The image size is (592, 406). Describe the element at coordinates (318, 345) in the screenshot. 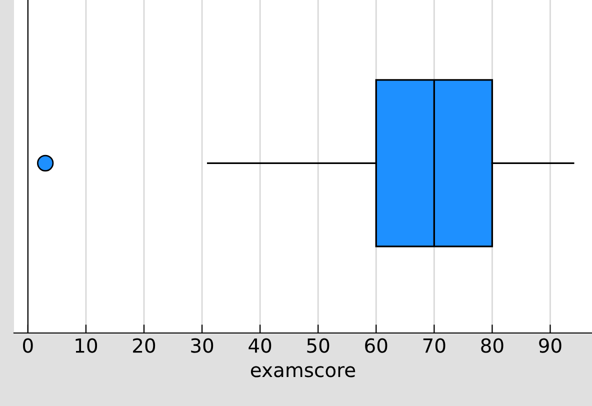

I see `x-tick-label: 50` at that location.